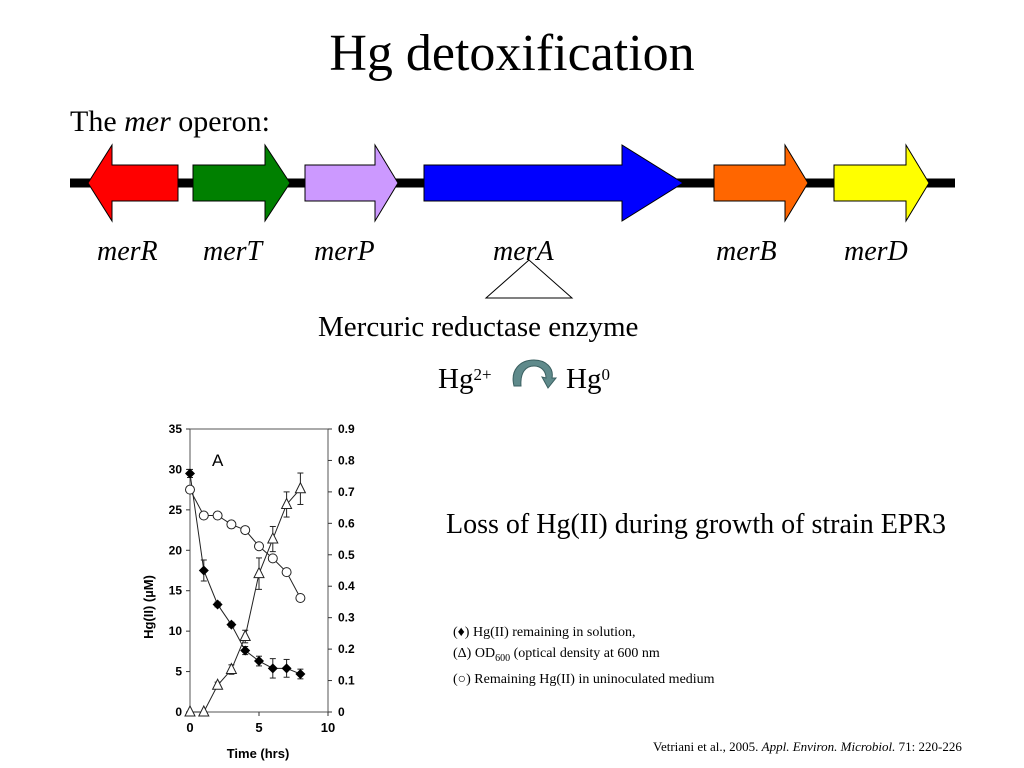 Image resolution: width=1024 pixels, height=768 pixels. I want to click on y-left-tick-label: 20, so click(176, 550).